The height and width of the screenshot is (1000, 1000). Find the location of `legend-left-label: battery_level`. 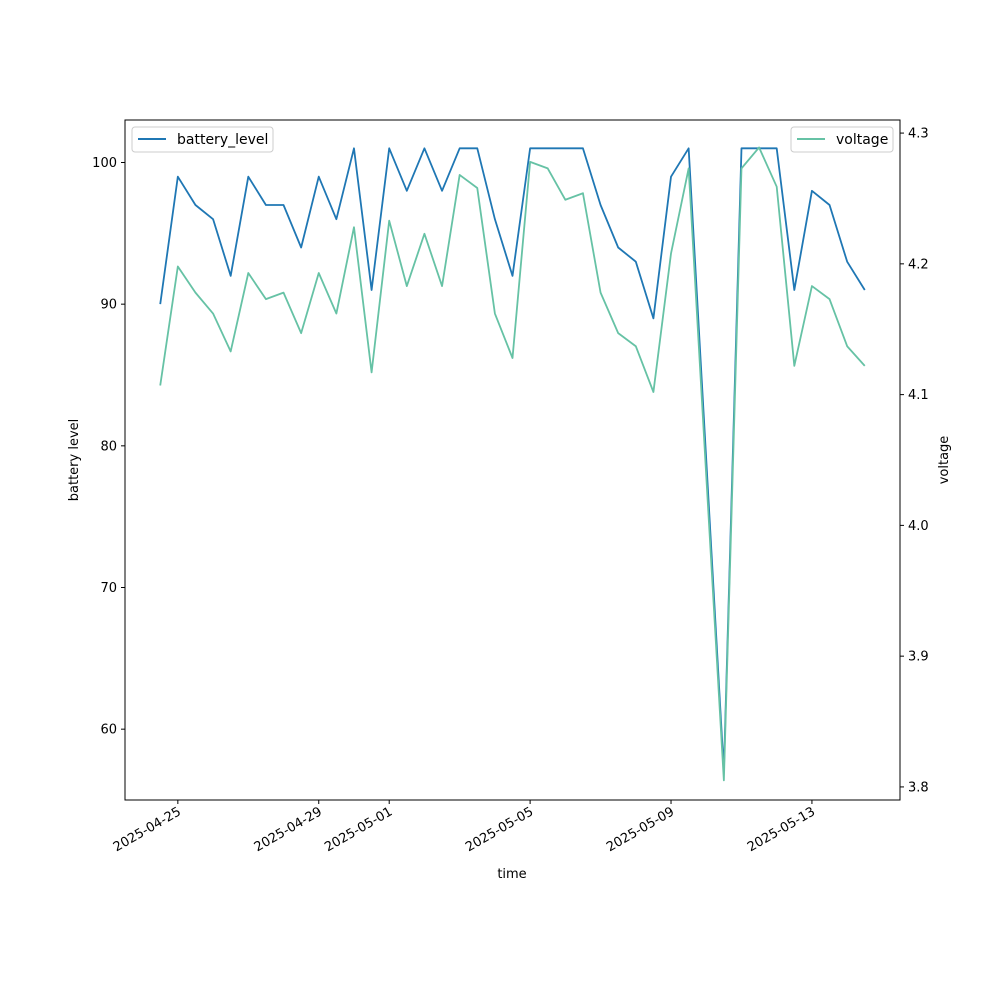

legend-left-label: battery_level is located at coordinates (222, 140).